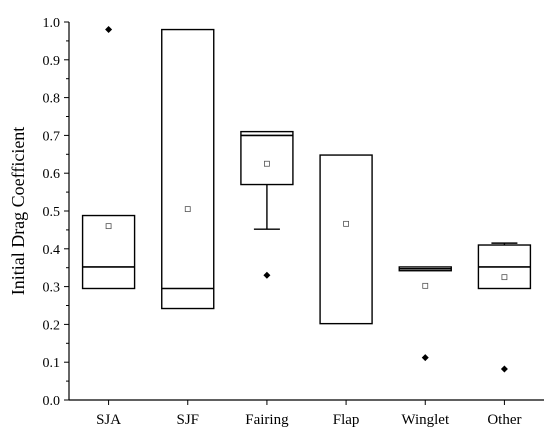  Describe the element at coordinates (425, 420) in the screenshot. I see `x-tick-label: Winglet` at that location.